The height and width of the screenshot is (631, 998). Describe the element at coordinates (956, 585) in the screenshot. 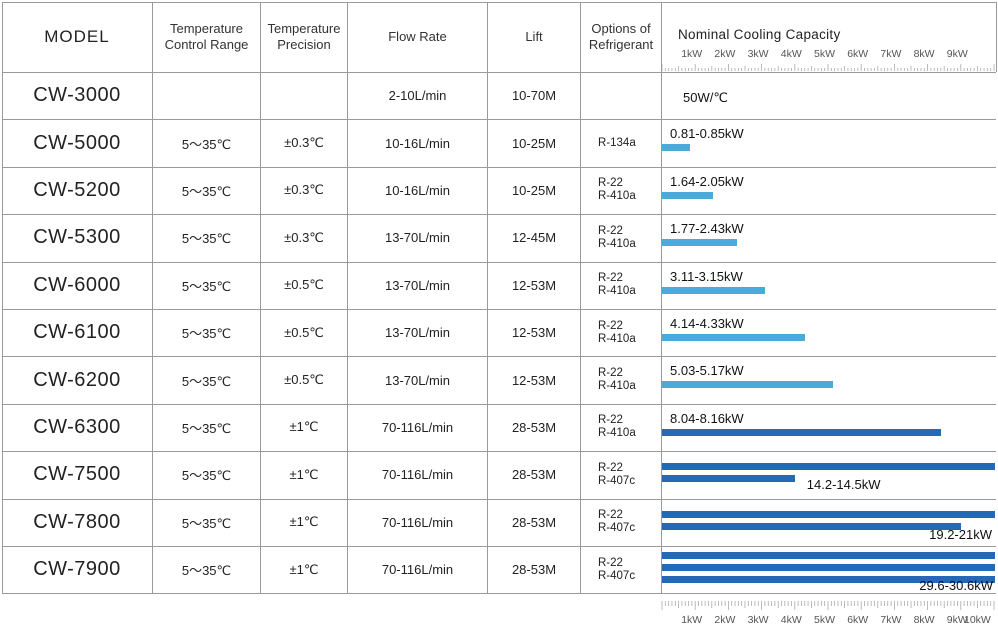

I see `capacity-label: 29.6-30.6kW` at that location.